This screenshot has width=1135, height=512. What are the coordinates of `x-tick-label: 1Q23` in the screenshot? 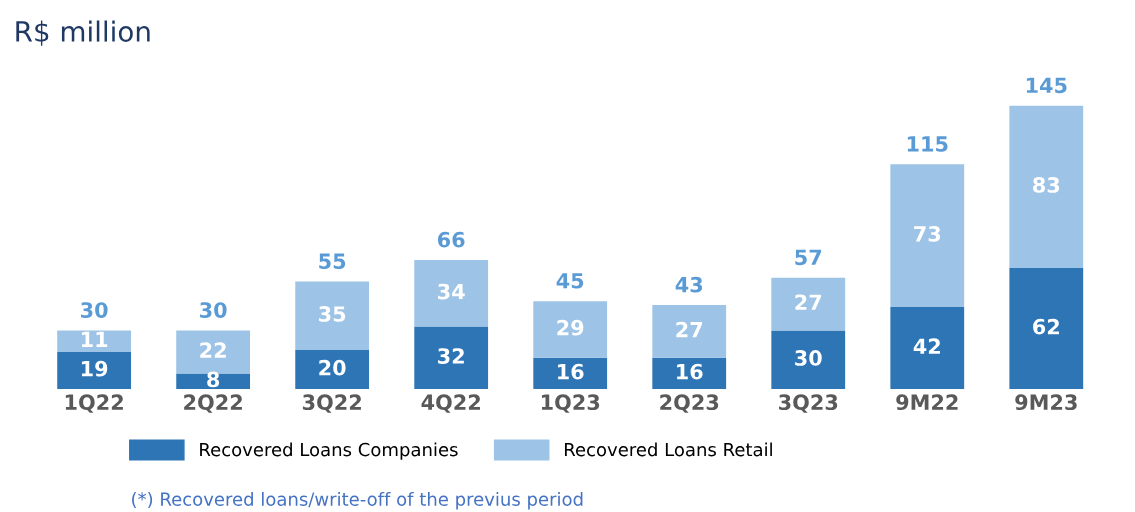 It's located at (570, 403).